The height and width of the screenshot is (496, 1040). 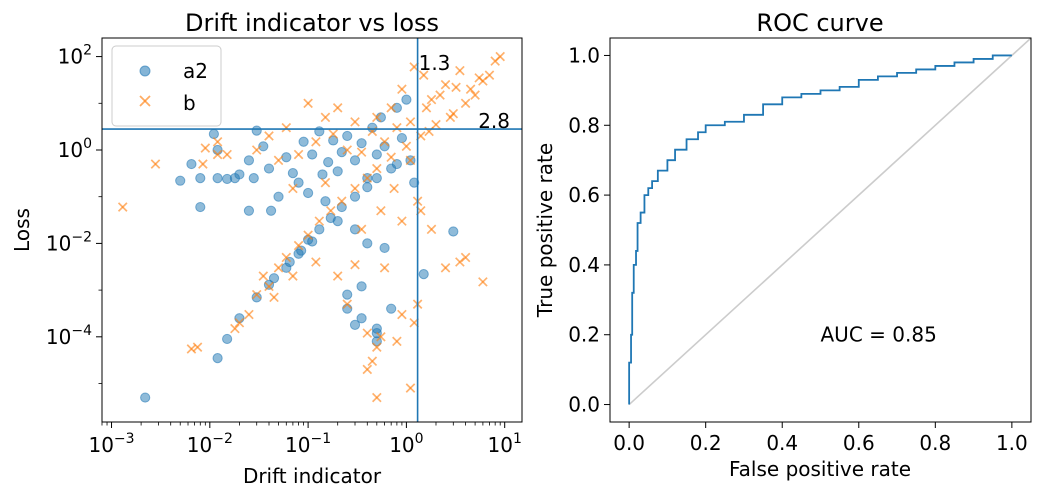 What do you see at coordinates (505, 444) in the screenshot?
I see `x-tick-label: 10¹` at bounding box center [505, 444].